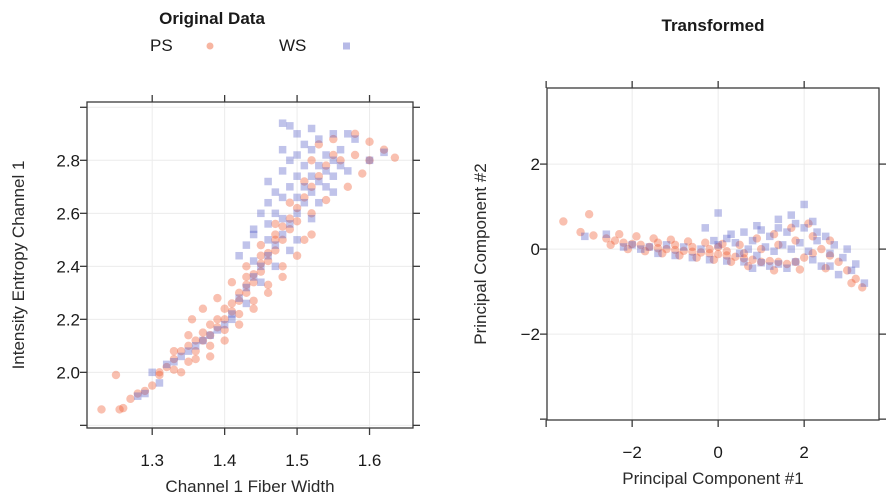 Image resolution: width=891 pixels, height=498 pixels. What do you see at coordinates (530, 334) in the screenshot?
I see `y-tick-label: −2` at bounding box center [530, 334].